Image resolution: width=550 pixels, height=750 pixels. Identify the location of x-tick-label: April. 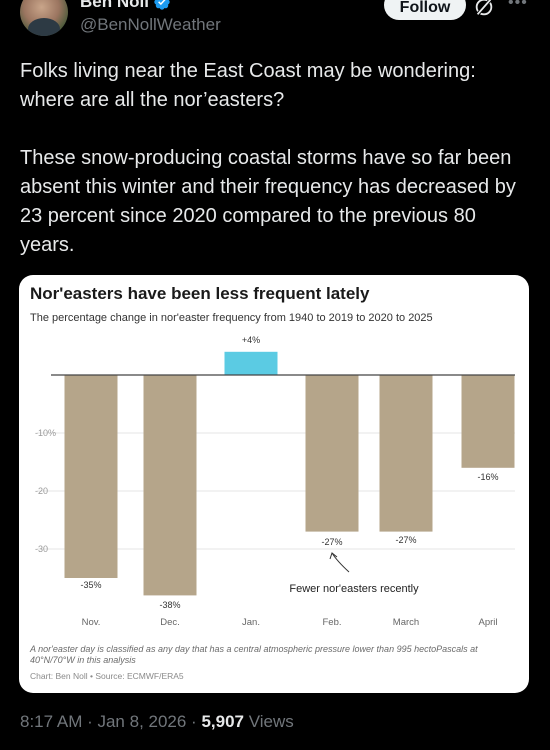
(487, 622).